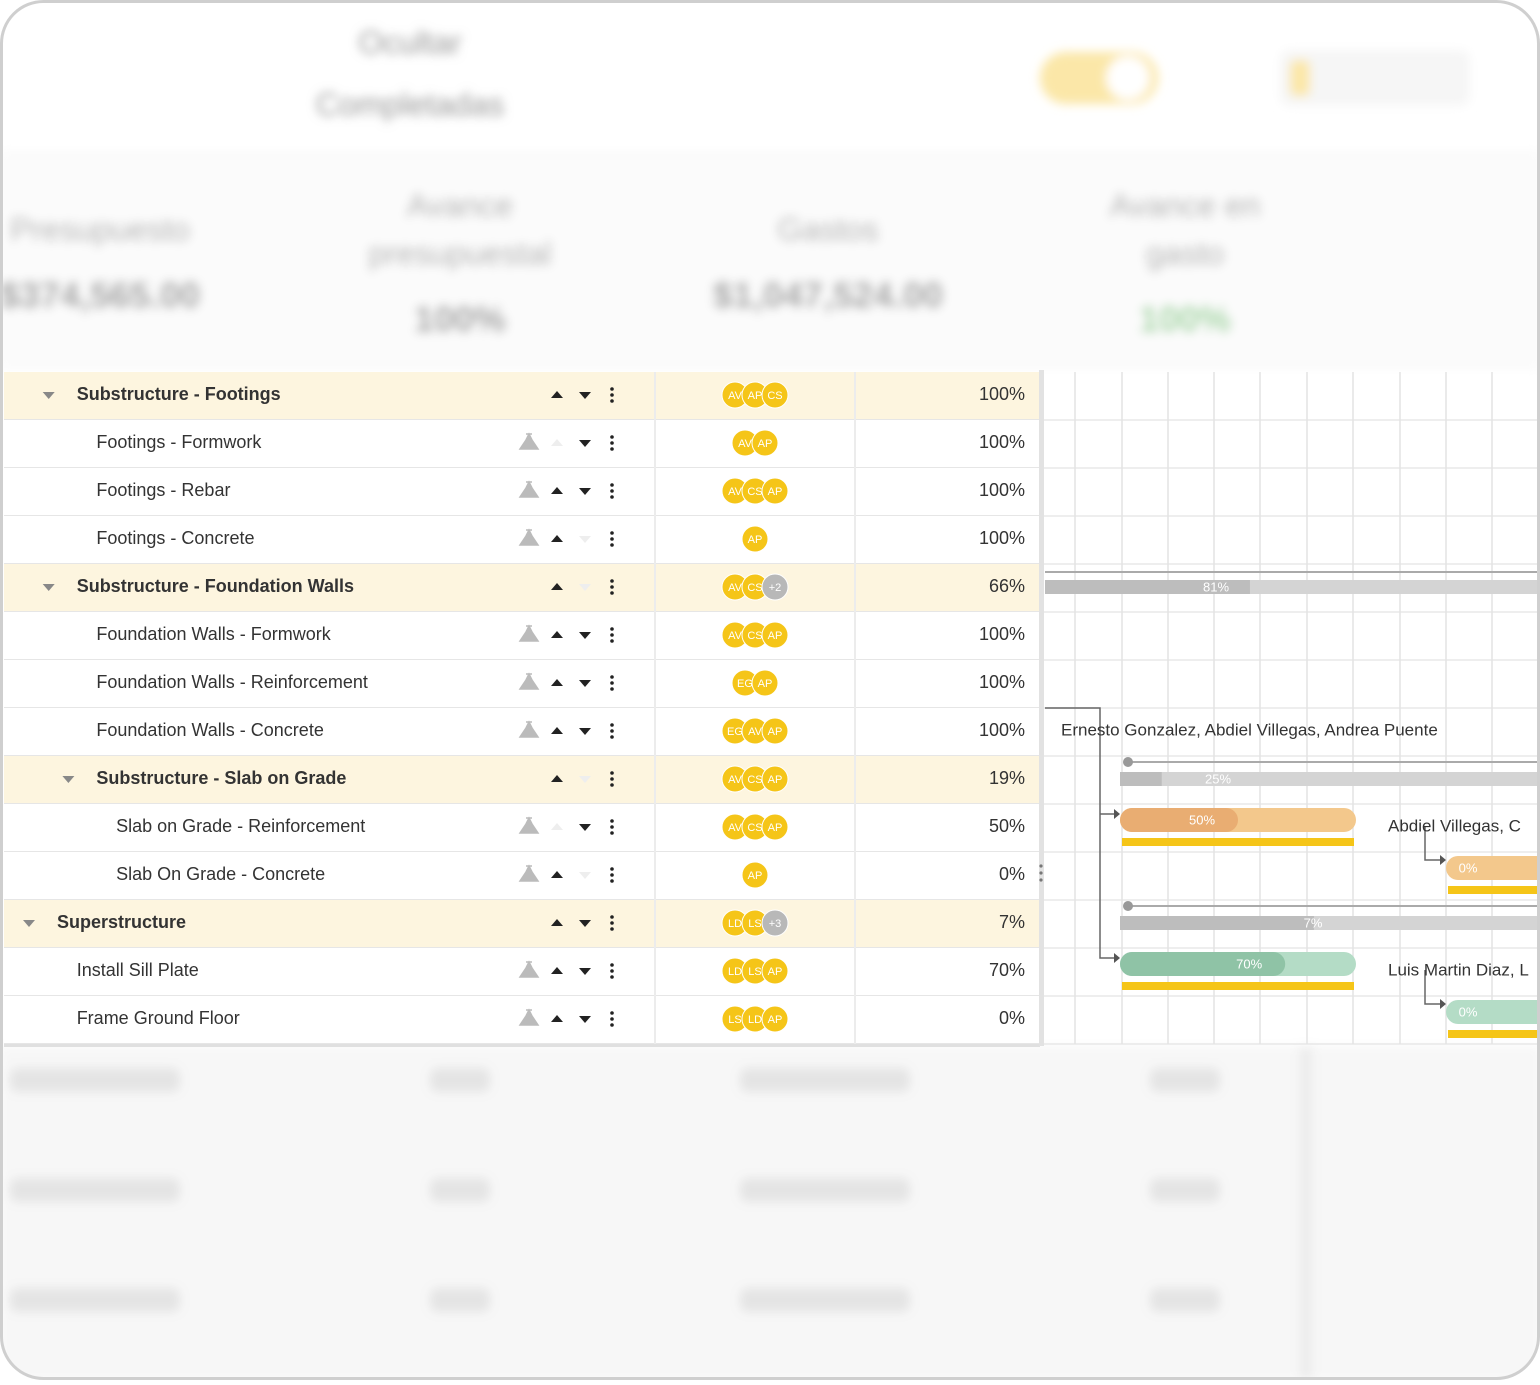 The width and height of the screenshot is (1540, 1385). What do you see at coordinates (765, 443) in the screenshot?
I see `avatar` at bounding box center [765, 443].